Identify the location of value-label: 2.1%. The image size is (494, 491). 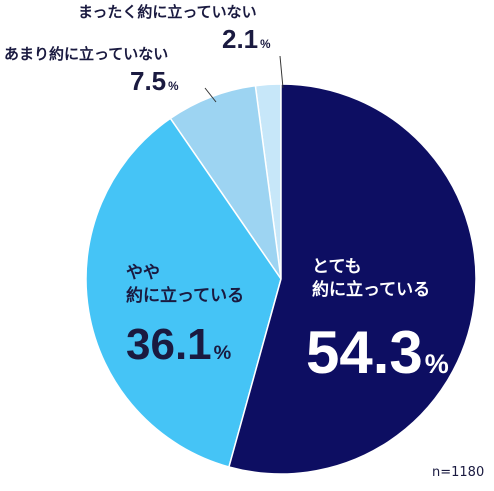
(246, 39).